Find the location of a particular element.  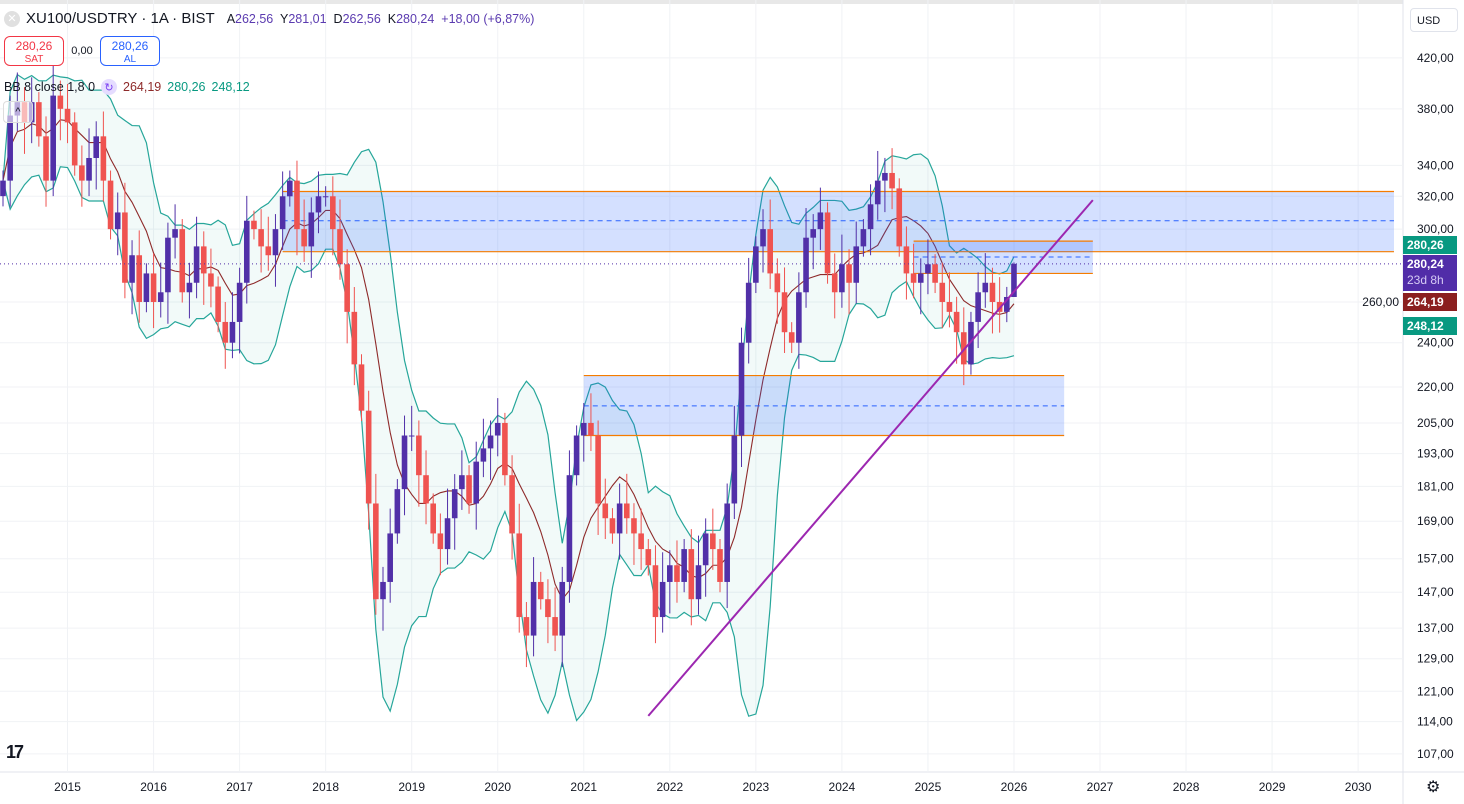

collapse-legend-button: ^ is located at coordinates (18, 112).